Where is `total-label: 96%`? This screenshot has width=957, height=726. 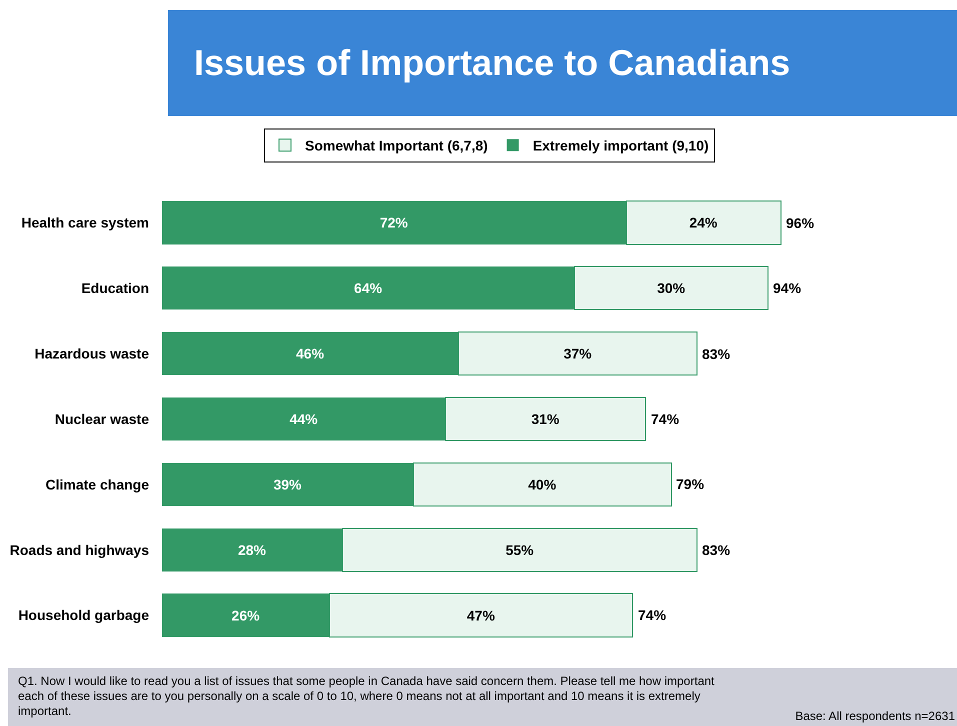
total-label: 96% is located at coordinates (800, 223).